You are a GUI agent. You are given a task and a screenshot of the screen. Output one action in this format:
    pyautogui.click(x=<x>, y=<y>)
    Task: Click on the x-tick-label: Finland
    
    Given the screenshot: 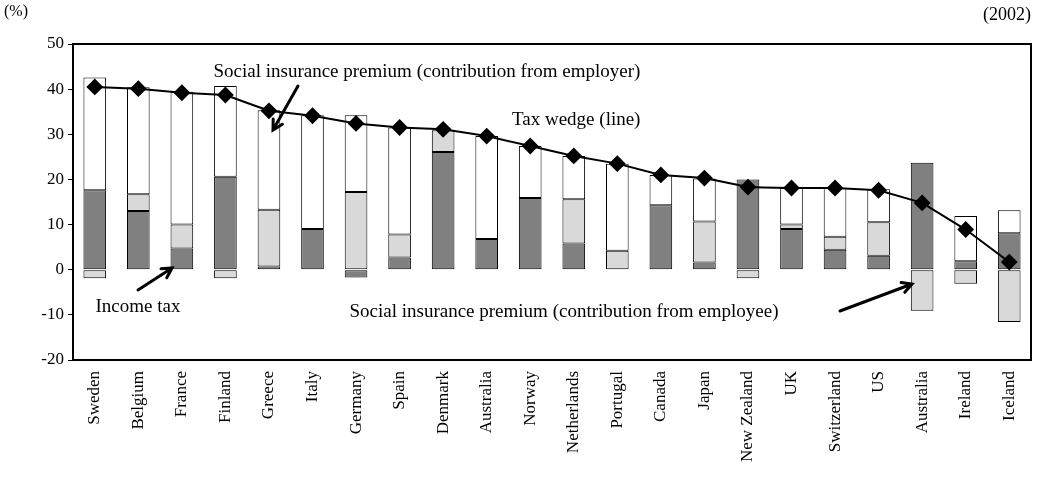 What is the action you would take?
    pyautogui.click(x=224, y=396)
    